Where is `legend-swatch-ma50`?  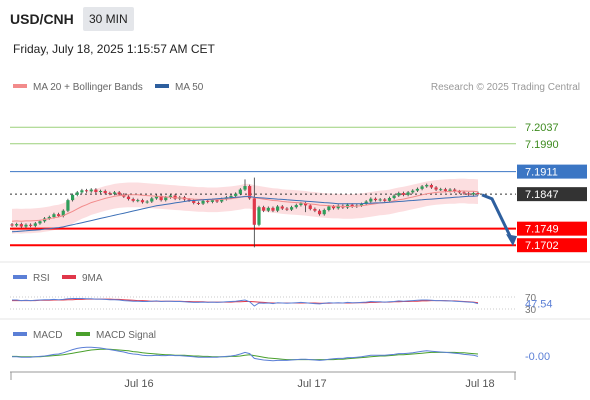 legend-swatch-ma50 is located at coordinates (162, 86).